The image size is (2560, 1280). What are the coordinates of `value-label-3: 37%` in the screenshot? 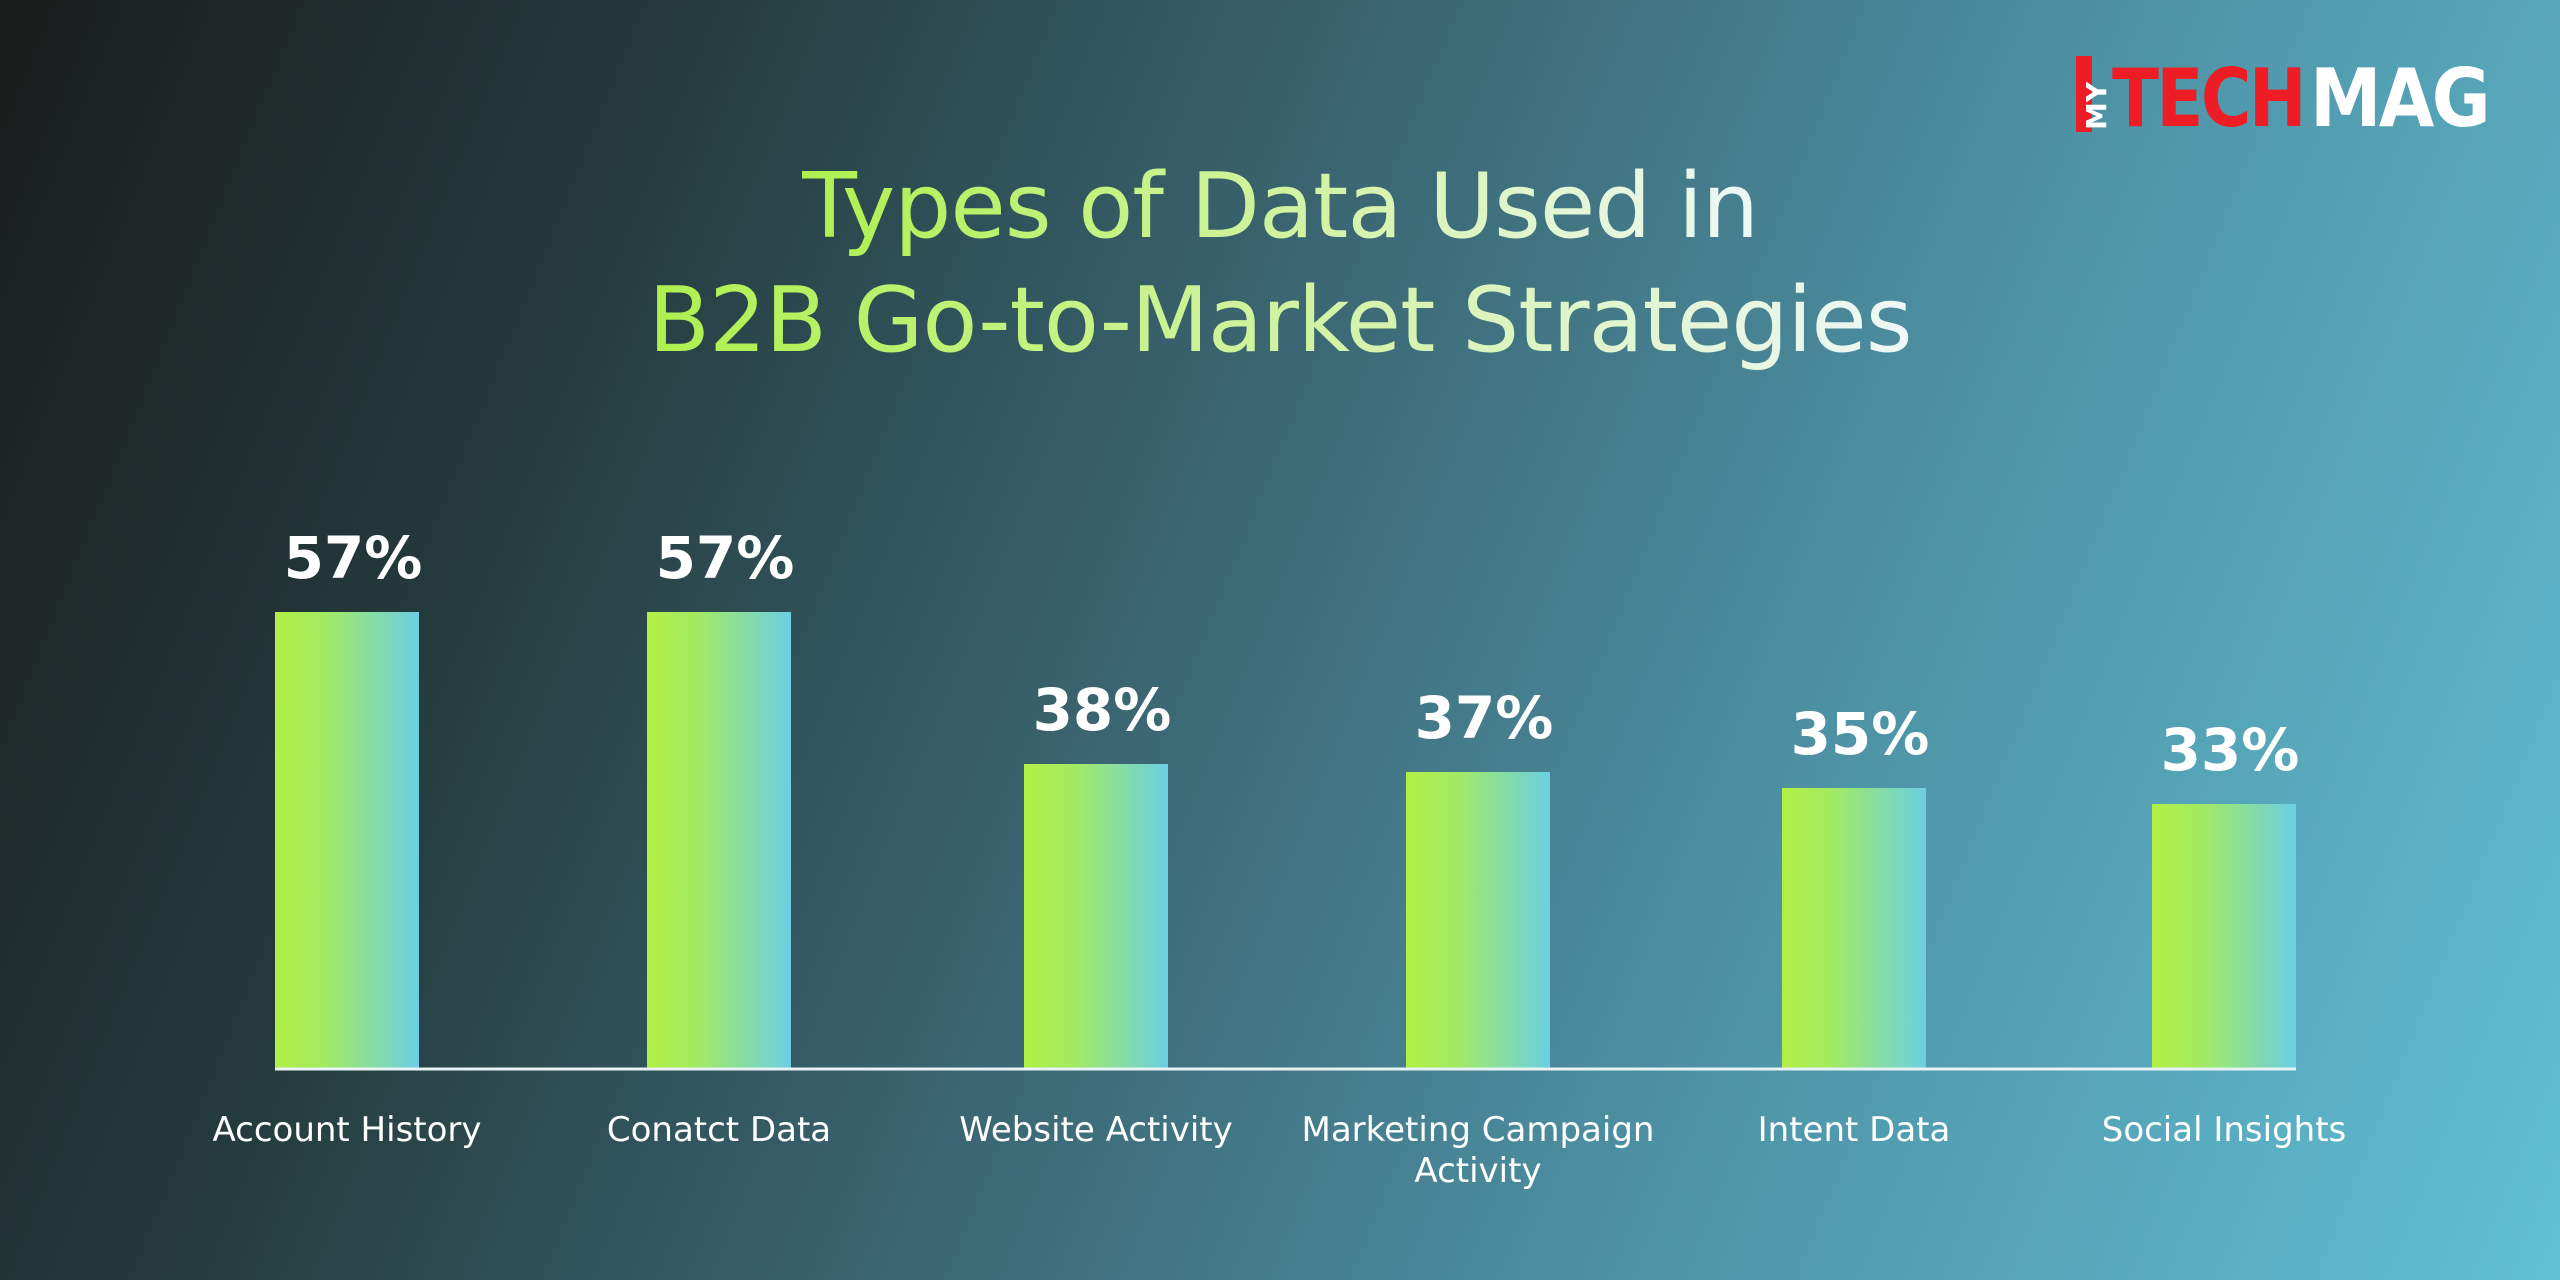 It's located at (1484, 718).